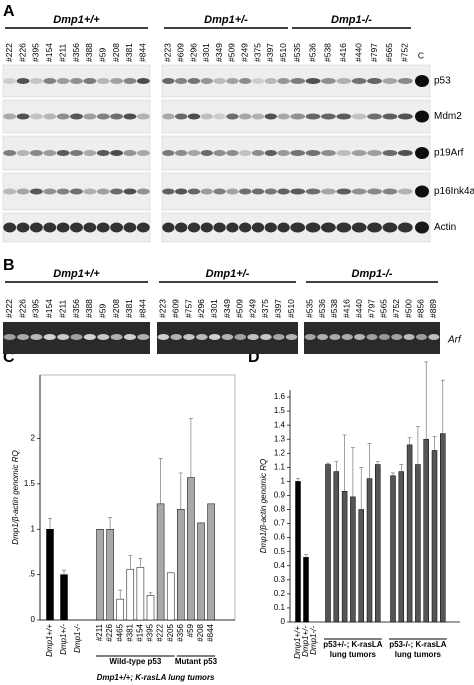  Describe the element at coordinates (309, 308) in the screenshot. I see `sample-label: #535` at that location.